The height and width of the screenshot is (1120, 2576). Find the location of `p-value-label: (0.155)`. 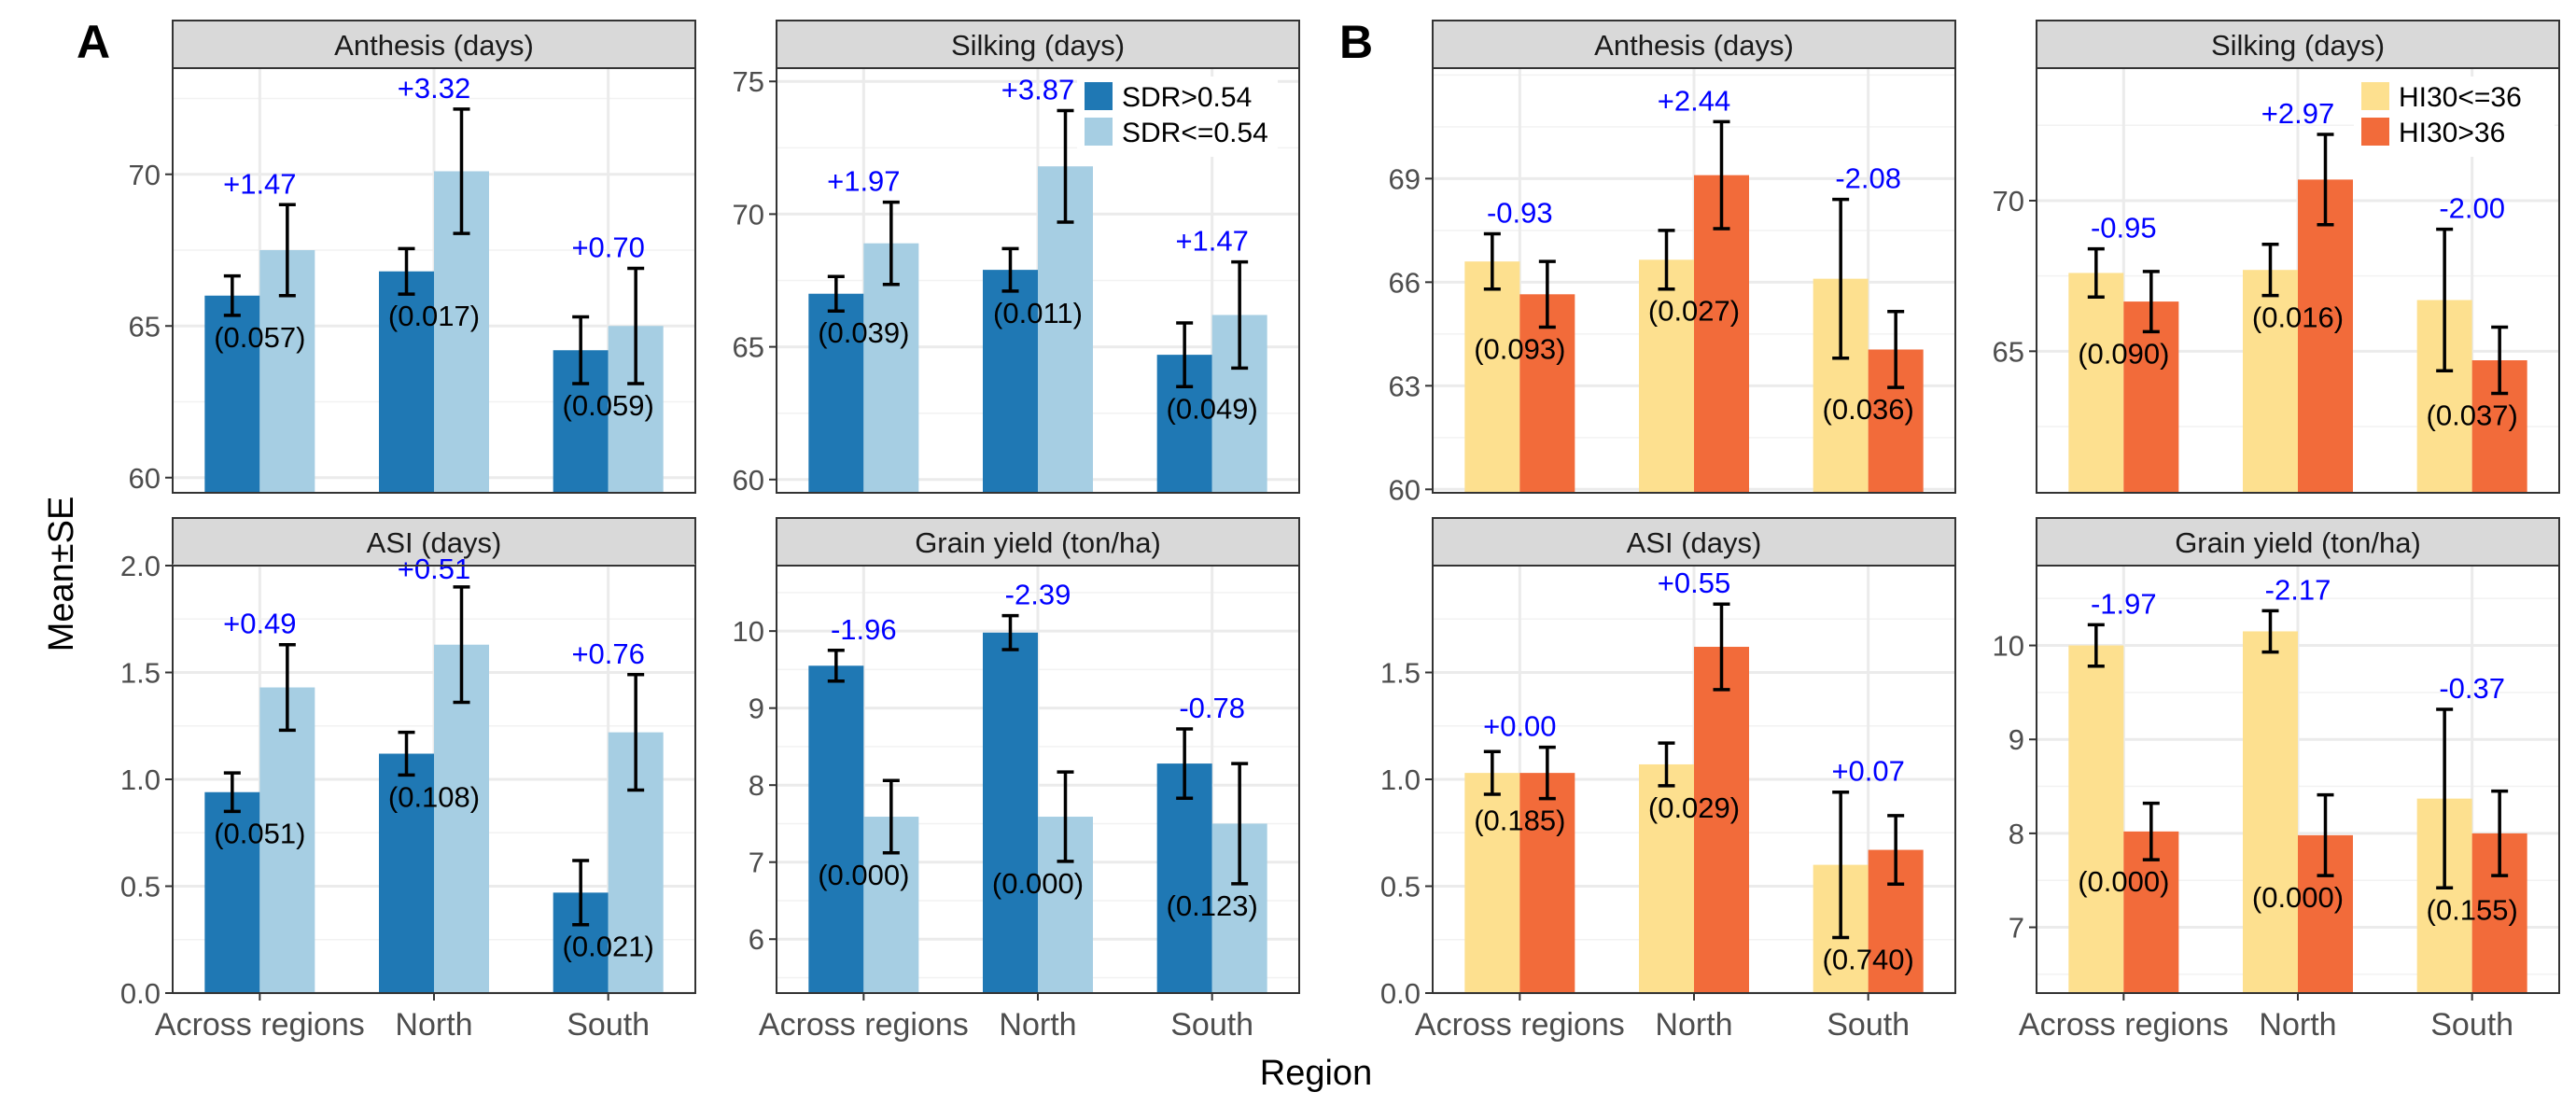

p-value-label: (0.155) is located at coordinates (2472, 909).